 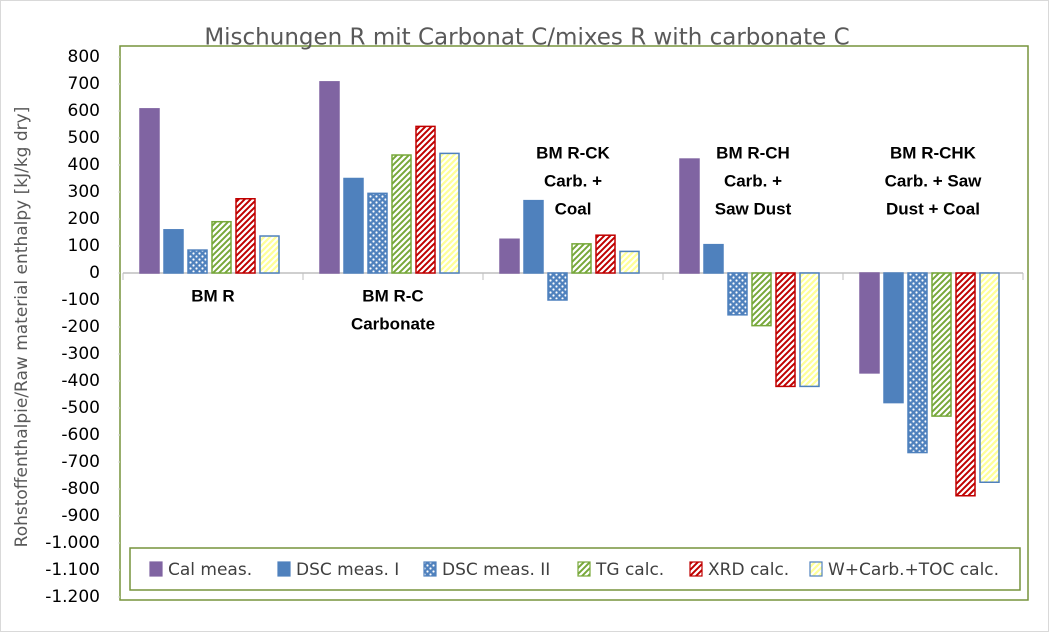 What do you see at coordinates (84, 165) in the screenshot?
I see `y-tick-label: 400` at bounding box center [84, 165].